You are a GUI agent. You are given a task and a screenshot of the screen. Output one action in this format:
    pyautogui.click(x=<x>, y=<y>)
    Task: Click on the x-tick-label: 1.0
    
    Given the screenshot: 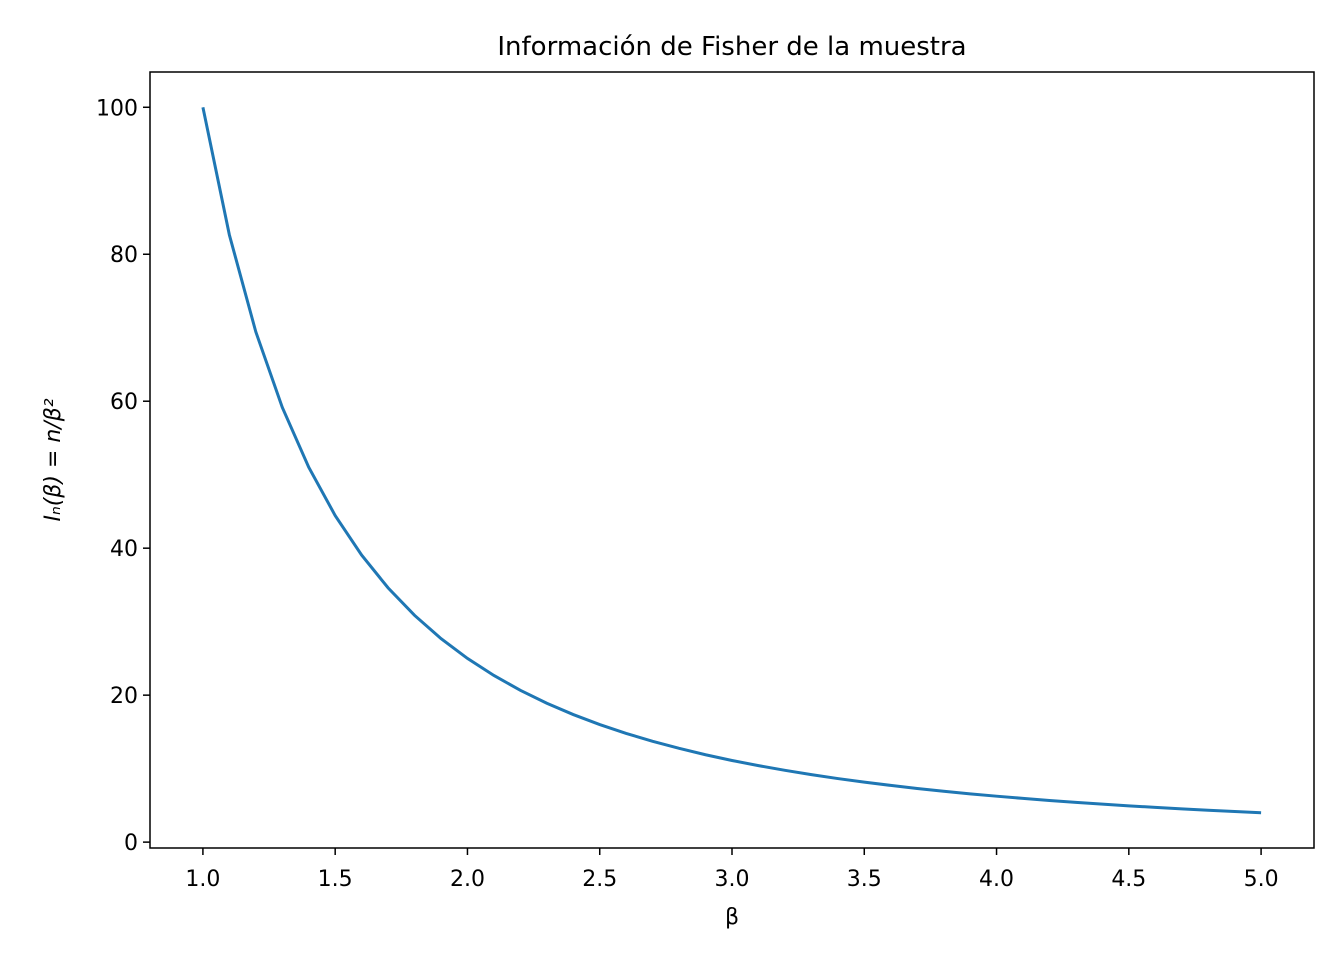 What is the action you would take?
    pyautogui.click(x=202, y=879)
    